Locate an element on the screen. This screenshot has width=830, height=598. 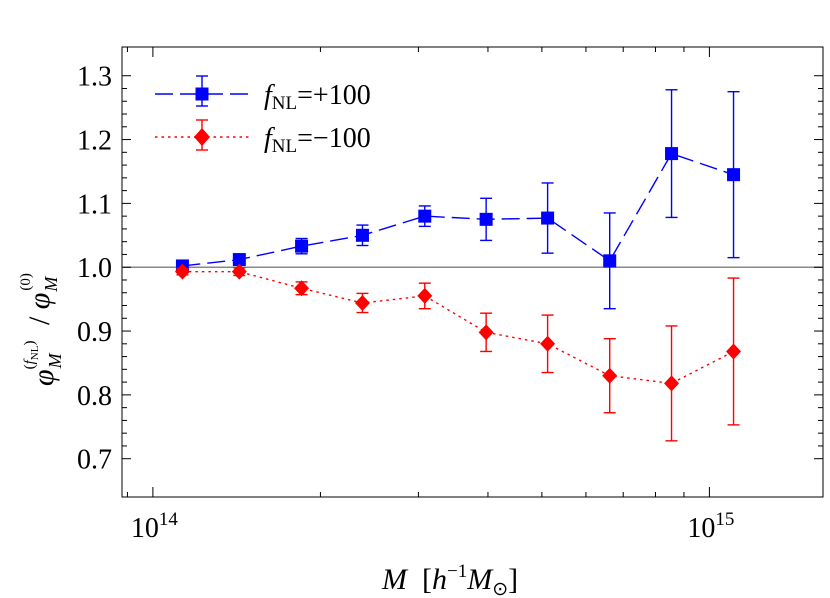
legend: fNL=+100 fNL=−100 is located at coordinates (263, 116).